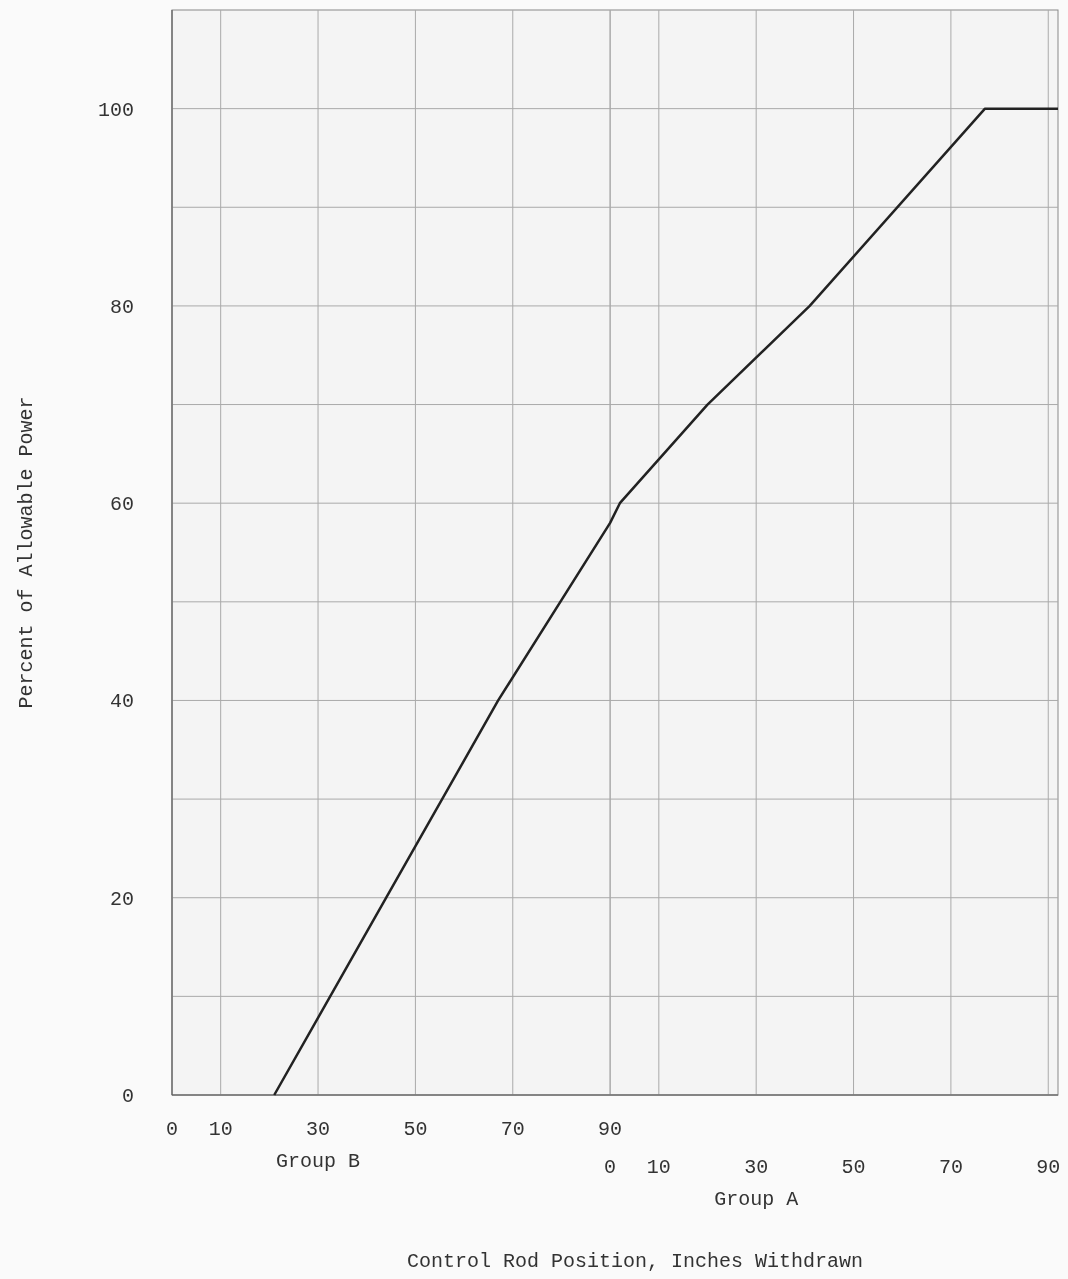  I want to click on x-tick-label: 30, so click(318, 1129).